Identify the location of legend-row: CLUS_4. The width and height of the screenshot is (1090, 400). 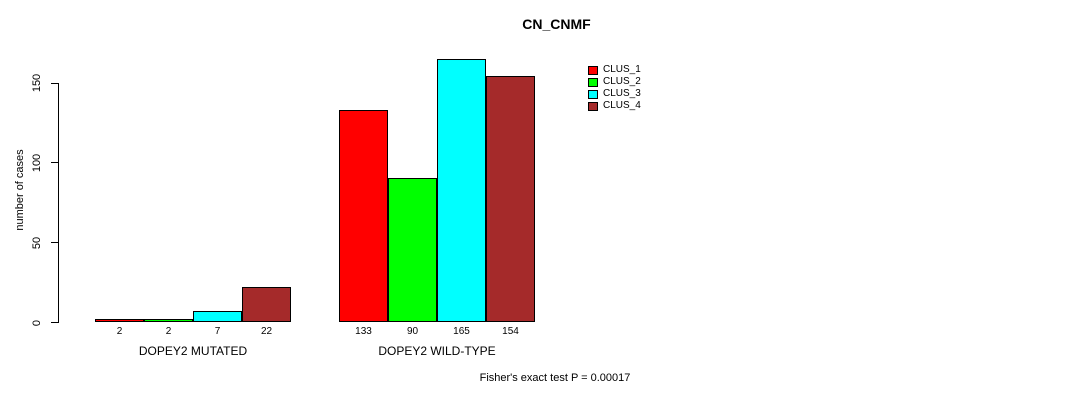
(614, 106).